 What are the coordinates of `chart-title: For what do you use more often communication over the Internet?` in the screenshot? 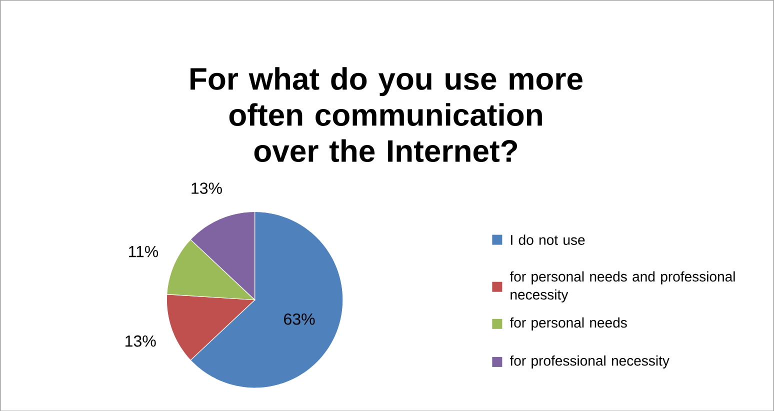 It's located at (386, 114).